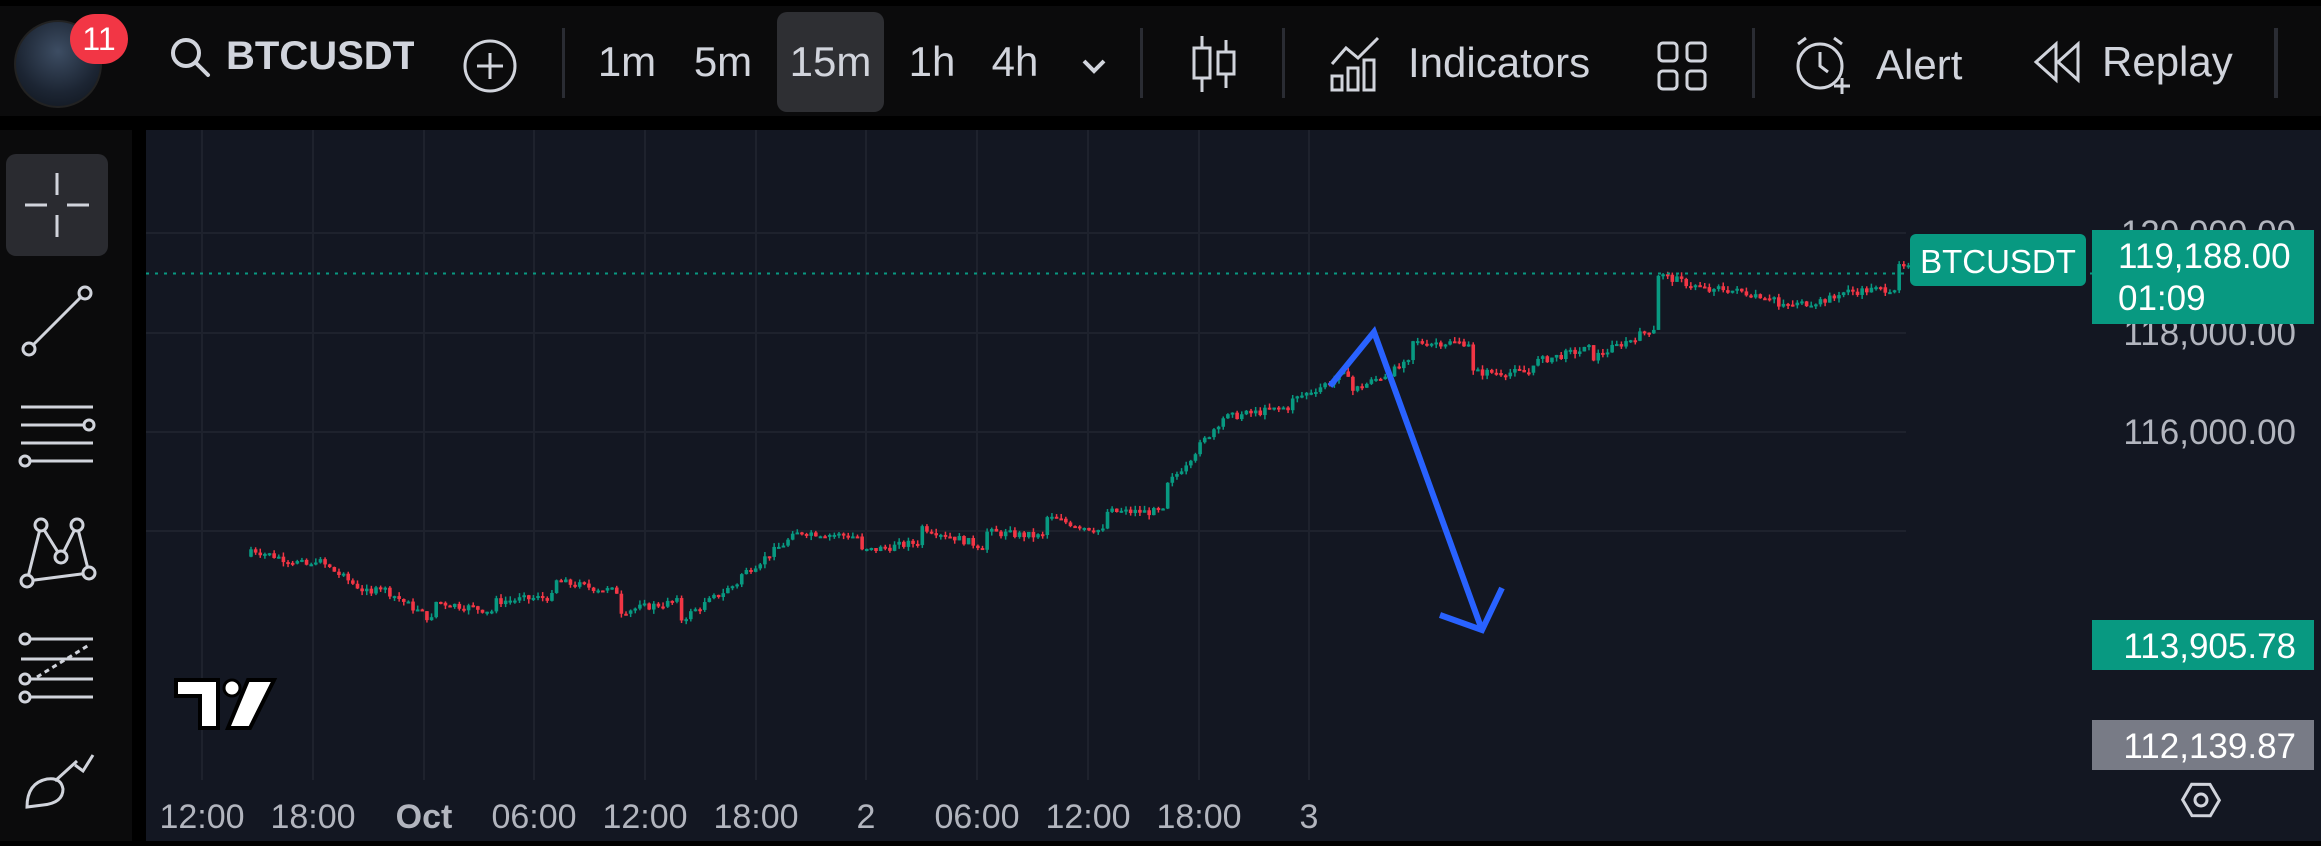  I want to click on symbol-search: BTCUSDT, so click(291, 56).